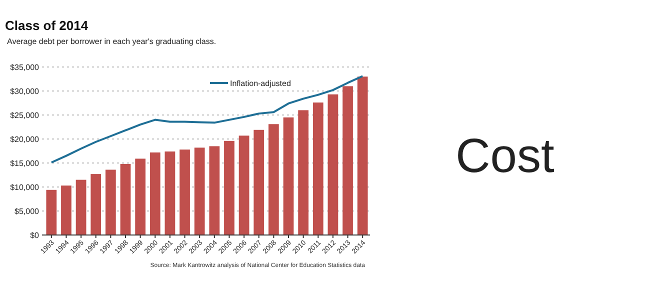 This screenshot has height=300, width=670. What do you see at coordinates (47, 25) in the screenshot?
I see `chart-title: Class of 2014` at bounding box center [47, 25].